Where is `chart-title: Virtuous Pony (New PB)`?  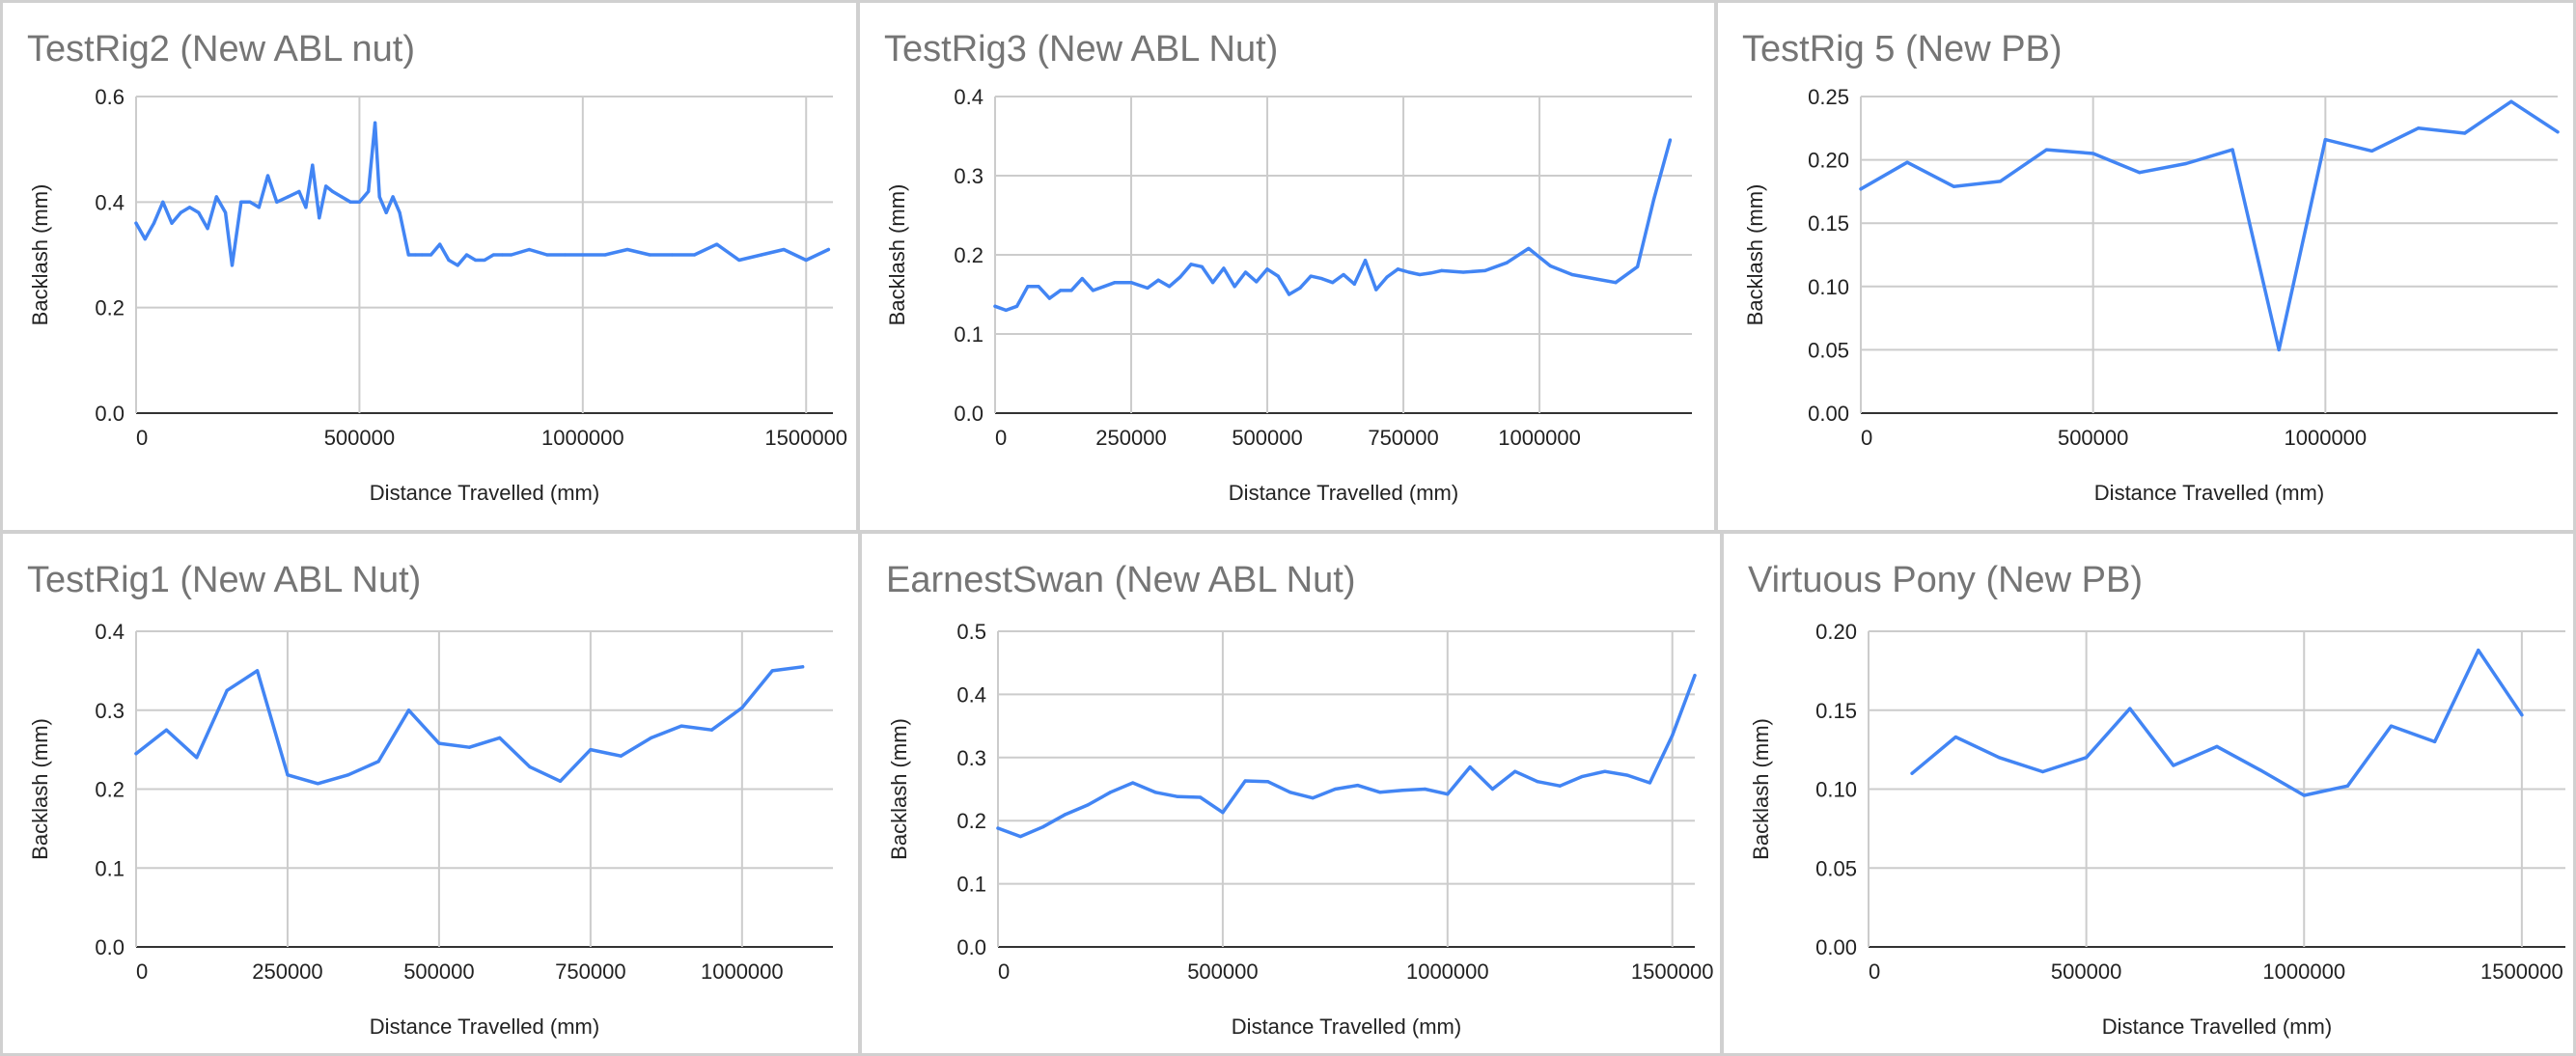
chart-title: Virtuous Pony (New PB) is located at coordinates (1945, 580).